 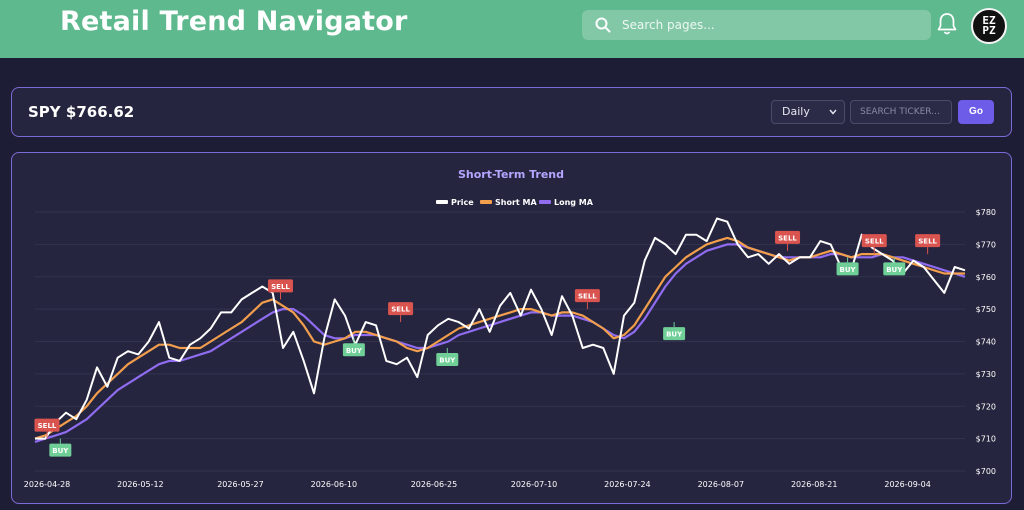 What do you see at coordinates (574, 202) in the screenshot?
I see `legend-label: Long MA` at bounding box center [574, 202].